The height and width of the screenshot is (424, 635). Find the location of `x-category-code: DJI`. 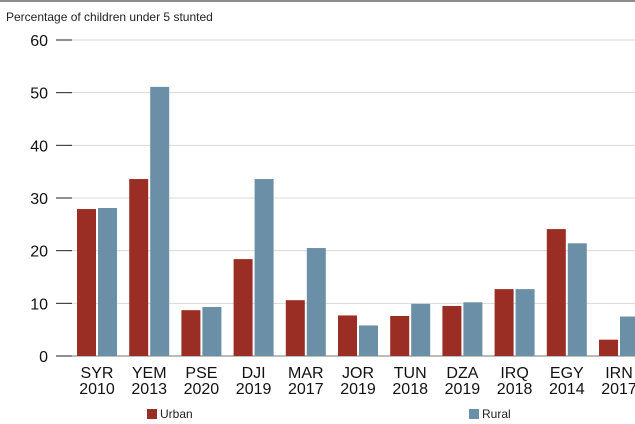

x-category-code: DJI is located at coordinates (254, 373).